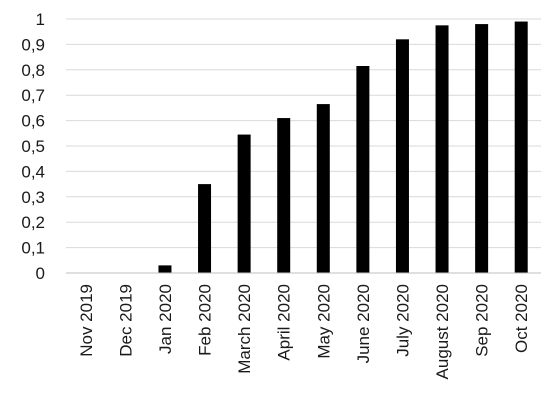  I want to click on y-tick-label: 0,6, so click(33, 121).